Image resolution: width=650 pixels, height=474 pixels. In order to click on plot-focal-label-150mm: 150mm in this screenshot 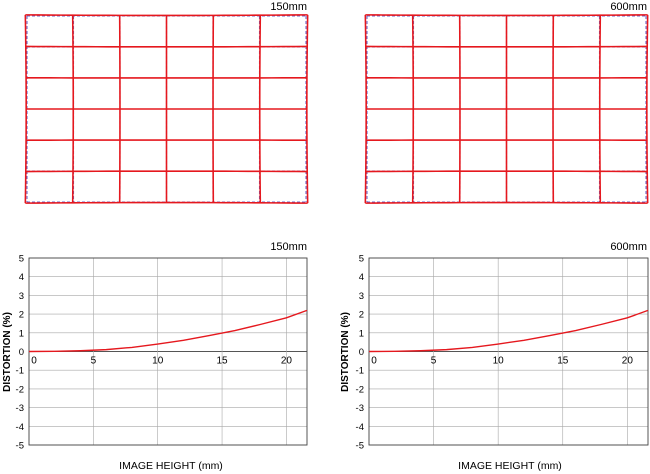, I will do `click(288, 247)`.